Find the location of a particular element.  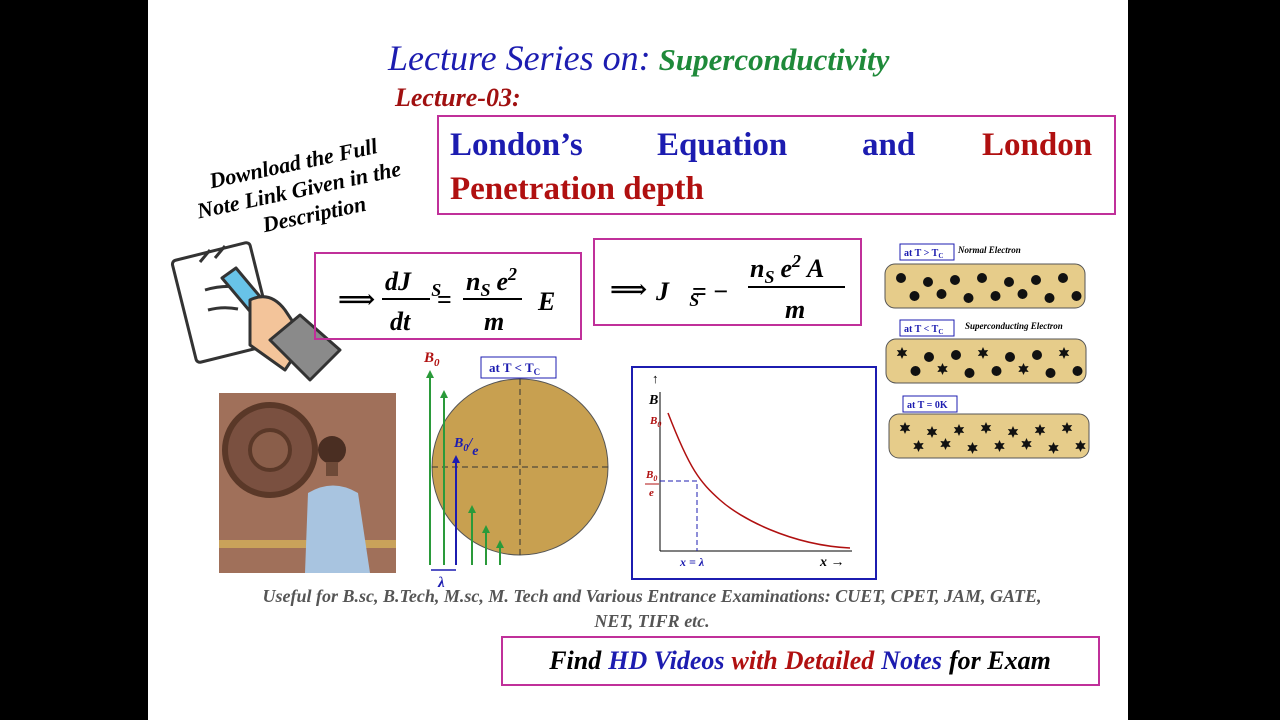

x-label: x → is located at coordinates (832, 562).